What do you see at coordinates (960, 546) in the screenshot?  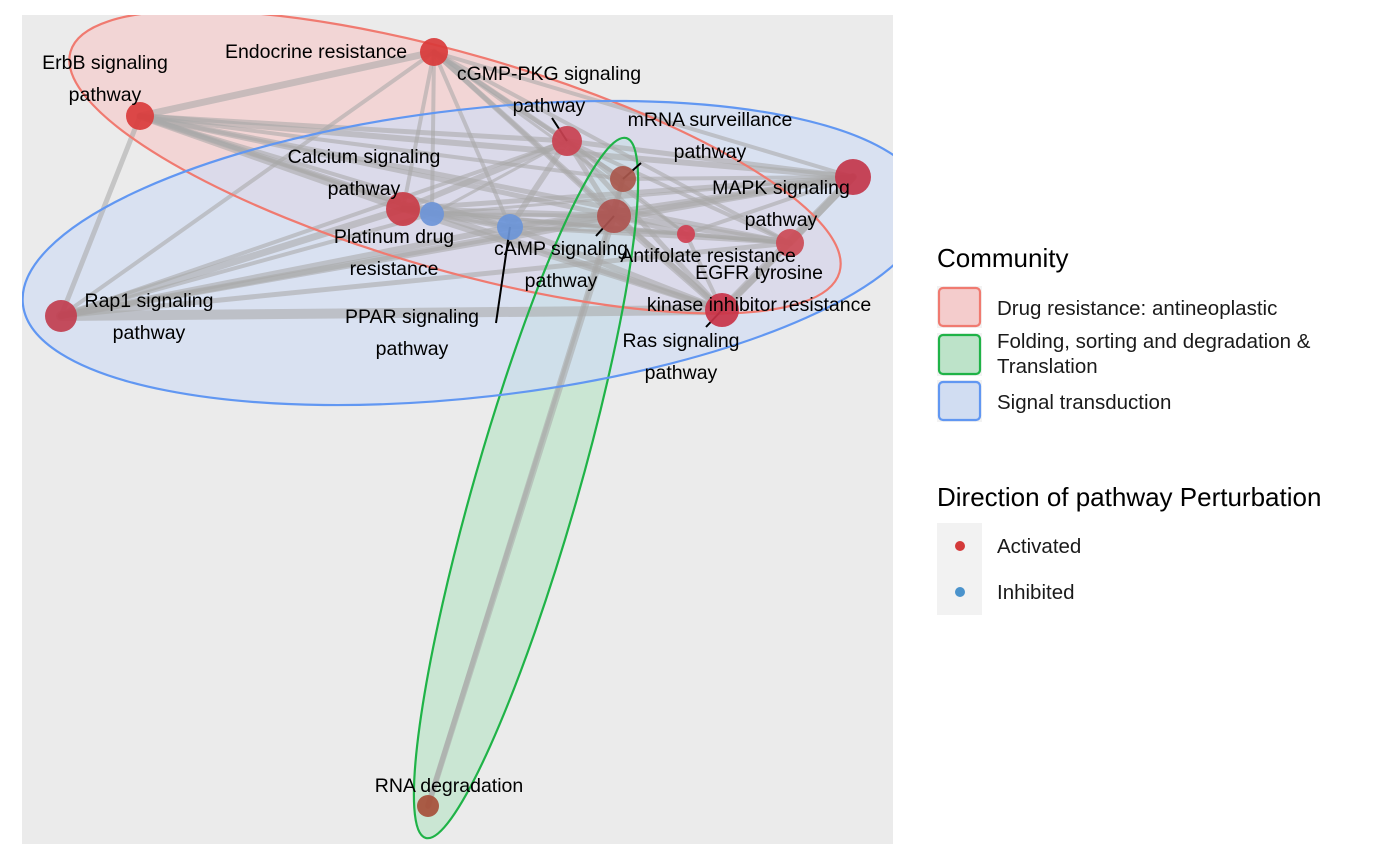 I see `legend-dot-activated` at bounding box center [960, 546].